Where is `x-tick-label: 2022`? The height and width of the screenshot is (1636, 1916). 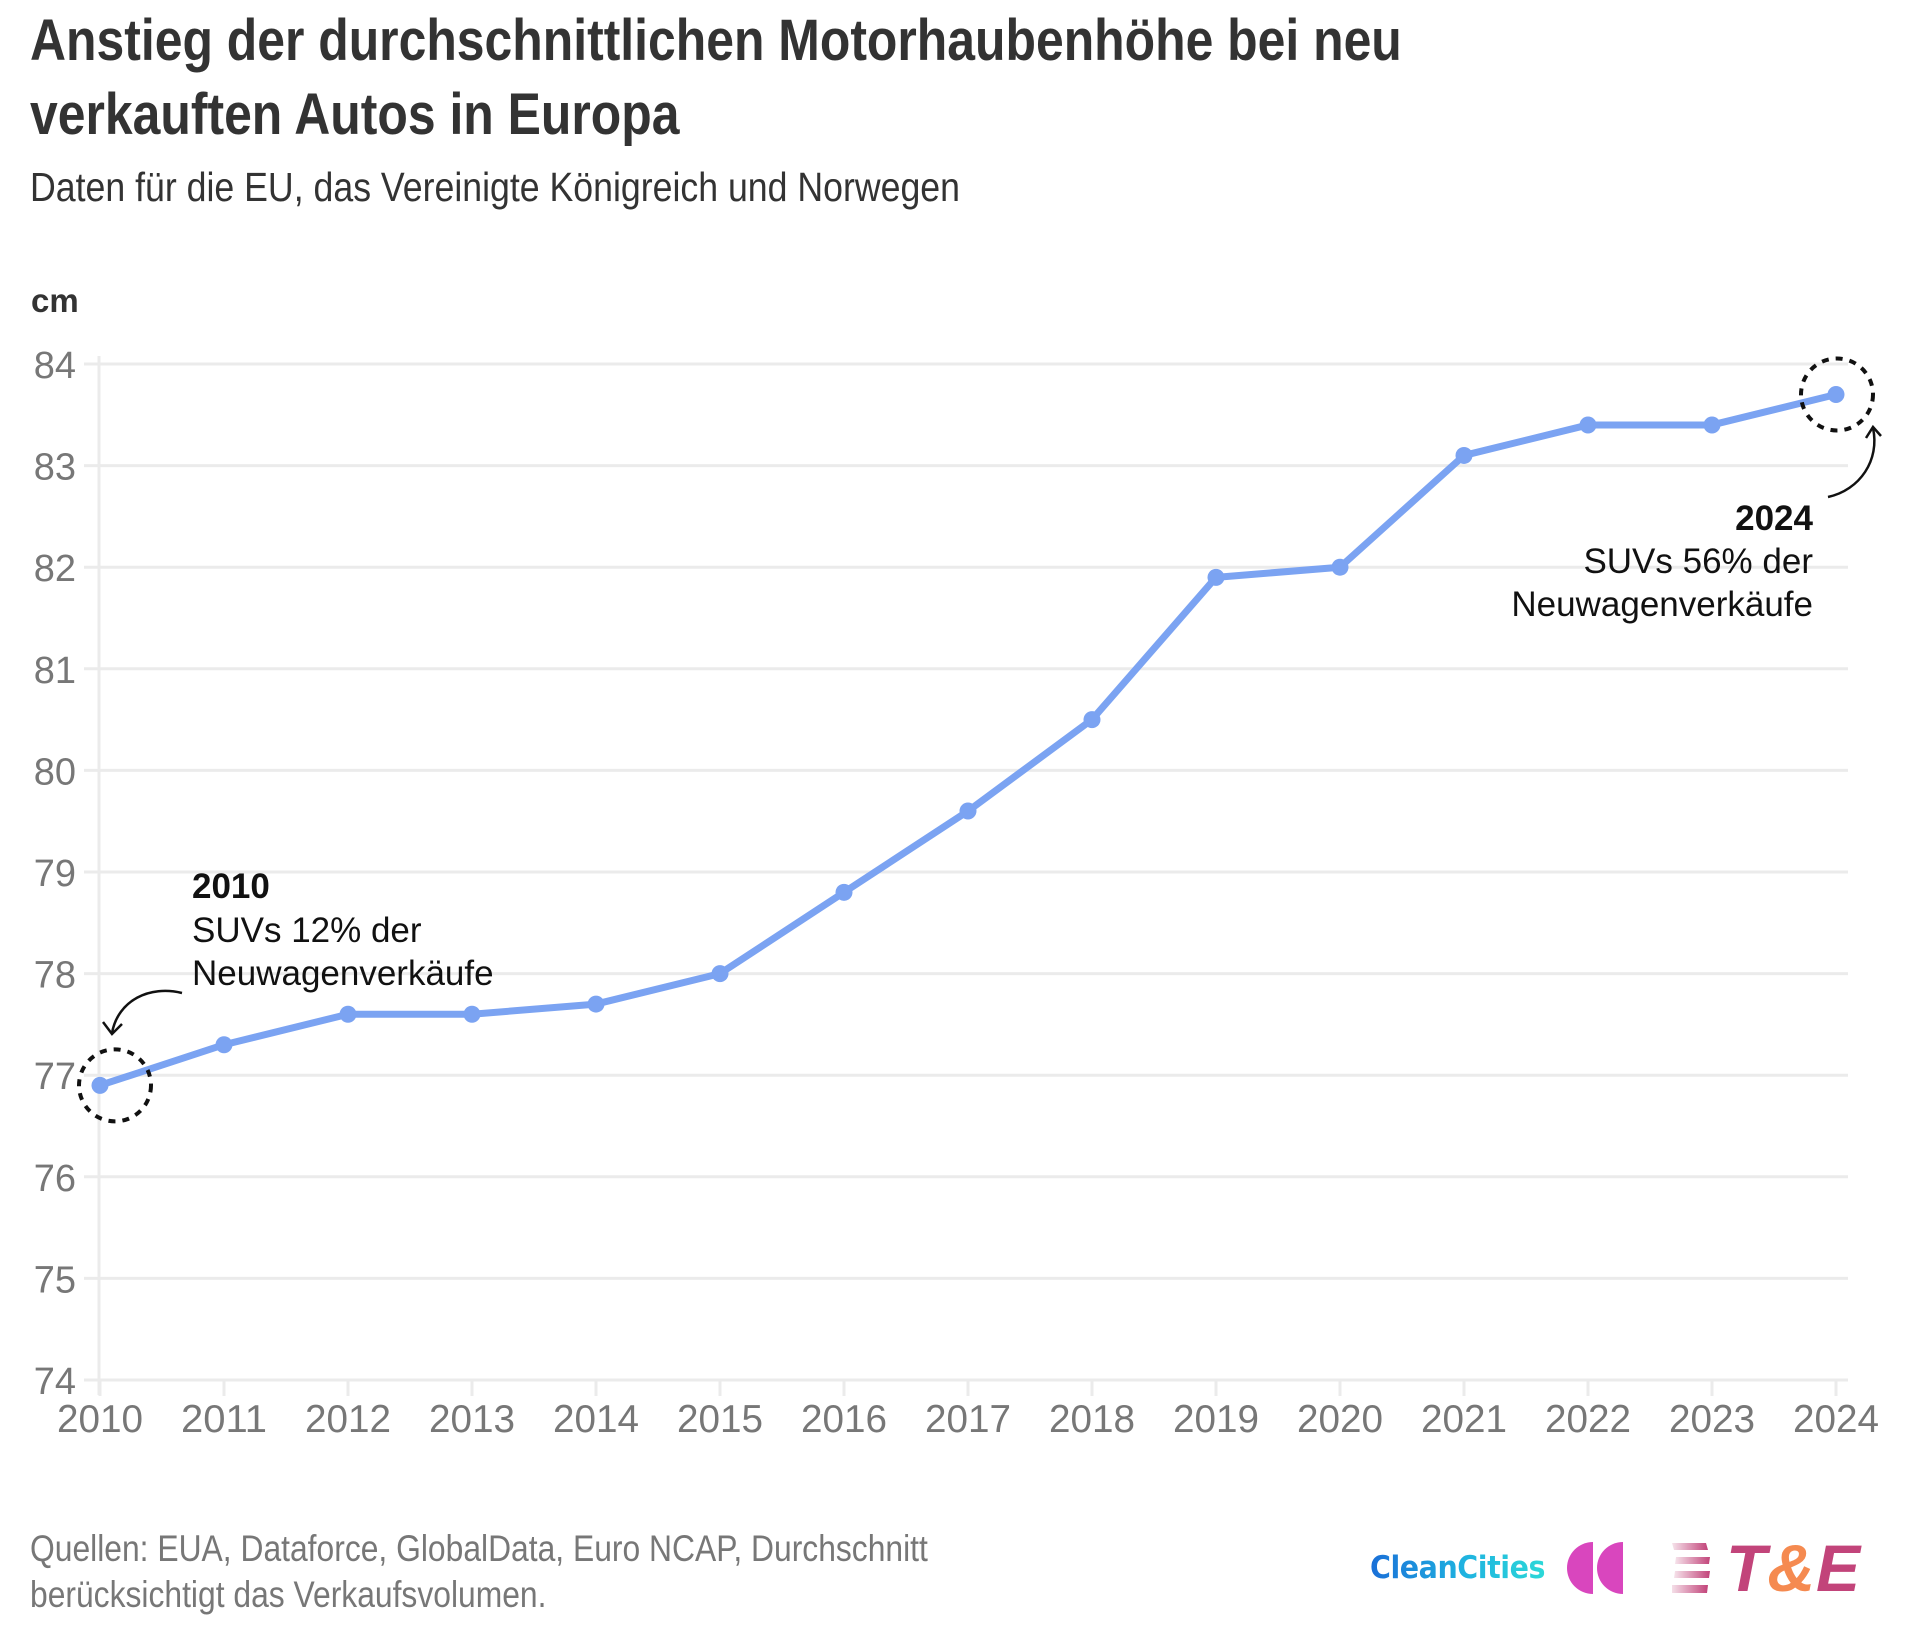
x-tick-label: 2022 is located at coordinates (1588, 1419).